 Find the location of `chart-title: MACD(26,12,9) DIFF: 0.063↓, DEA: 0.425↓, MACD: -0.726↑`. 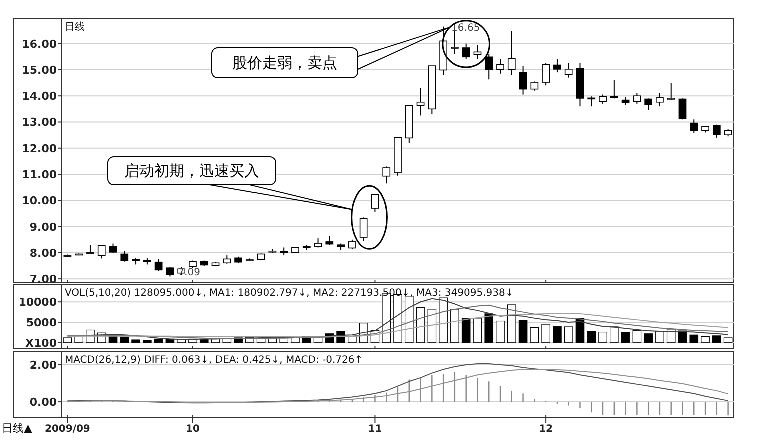

chart-title: MACD(26,12,9) DIFF: 0.063↓, DEA: 0.425↓, MACD: -0.726↑ is located at coordinates (214, 360).